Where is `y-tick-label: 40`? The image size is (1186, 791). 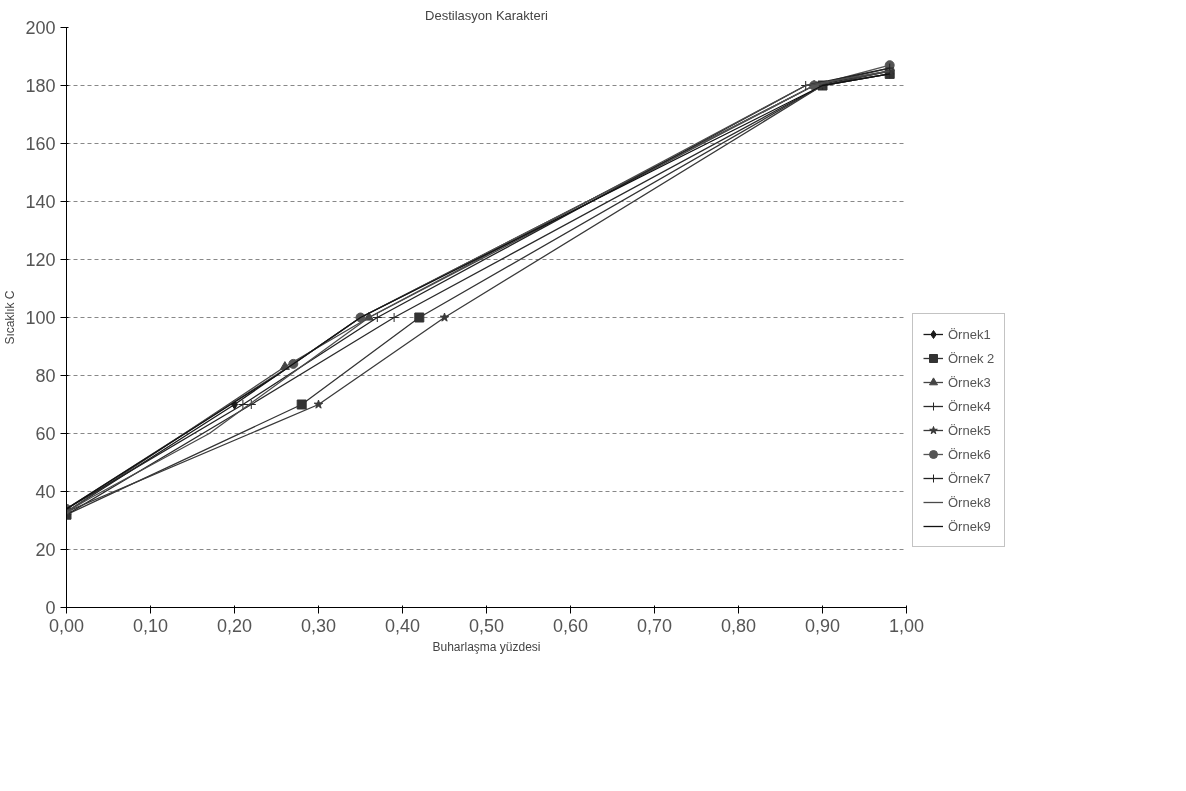
y-tick-label: 40 is located at coordinates (45, 492).